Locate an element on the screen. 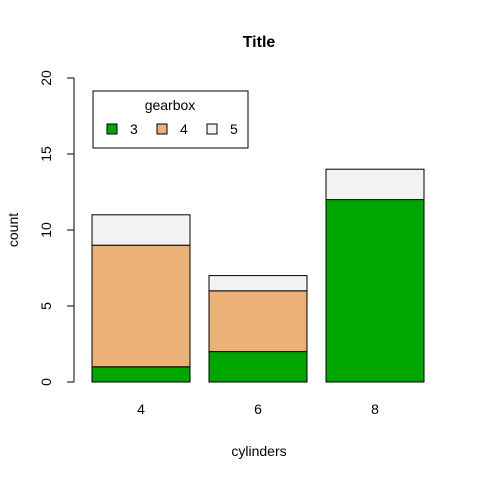 Image resolution: width=480 pixels, height=480 pixels. y-tick-label: 15 is located at coordinates (46, 154).